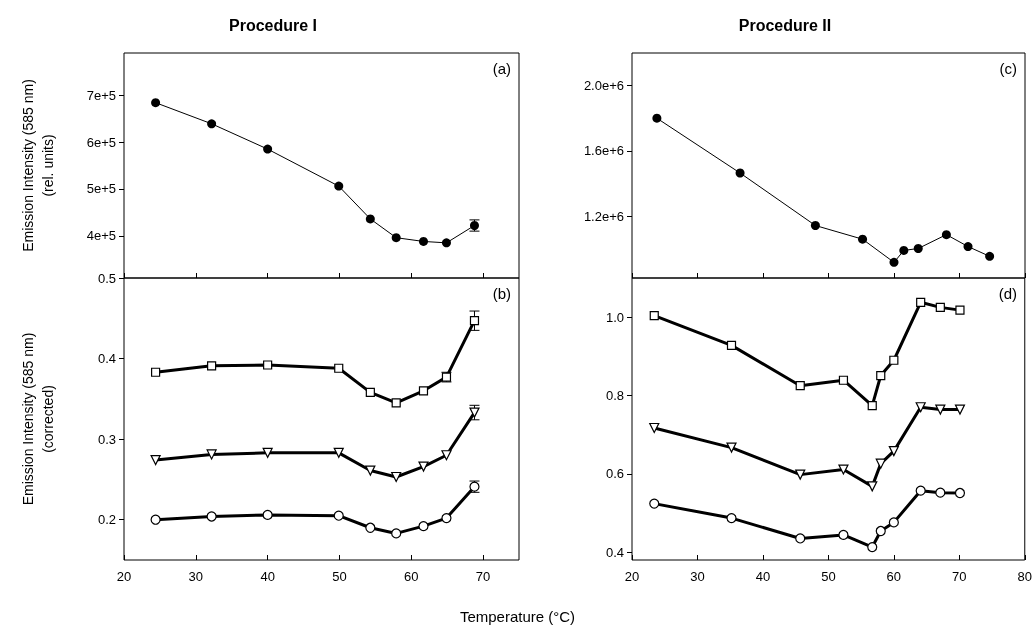 This screenshot has height=636, width=1035. What do you see at coordinates (106, 520) in the screenshot?
I see `y-tick-label: 0.2` at bounding box center [106, 520].